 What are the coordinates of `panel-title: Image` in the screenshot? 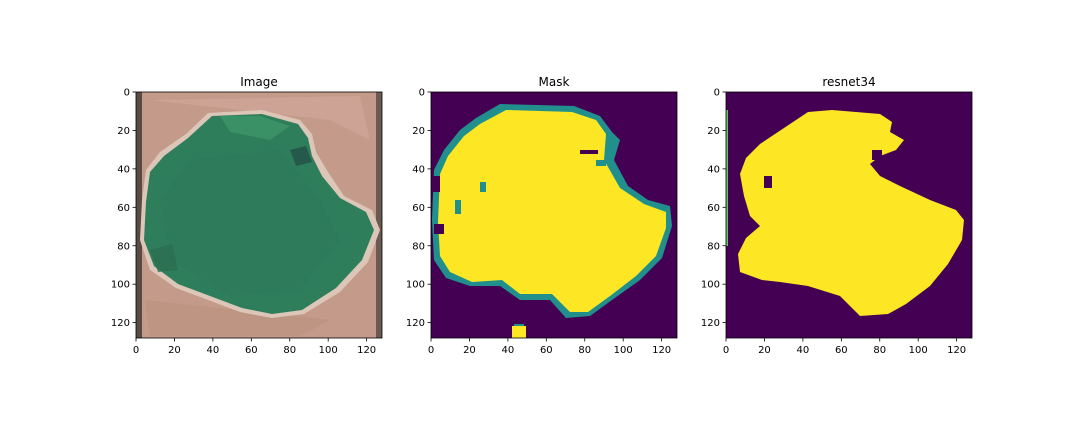 It's located at (259, 82).